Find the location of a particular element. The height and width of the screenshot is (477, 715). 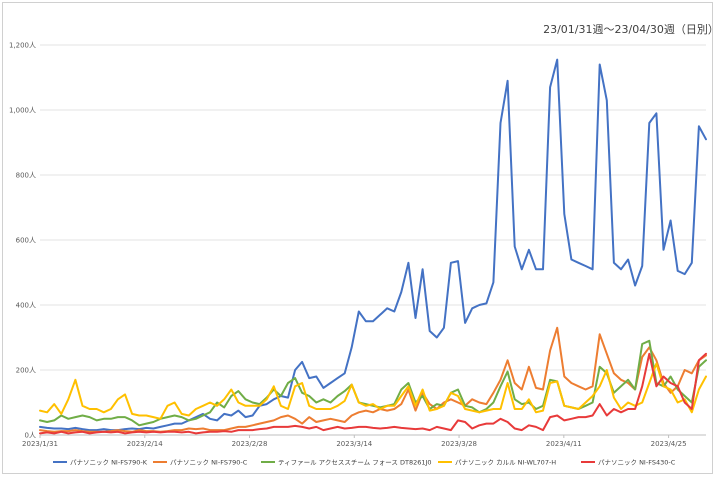

y-tick-label: 0人 is located at coordinates (30, 436).